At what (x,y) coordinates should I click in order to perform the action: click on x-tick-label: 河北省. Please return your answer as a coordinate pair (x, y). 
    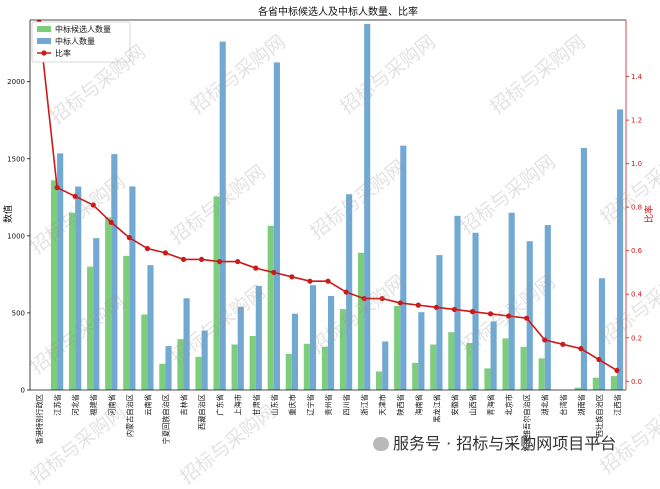
    Looking at the image, I should click on (75, 405).